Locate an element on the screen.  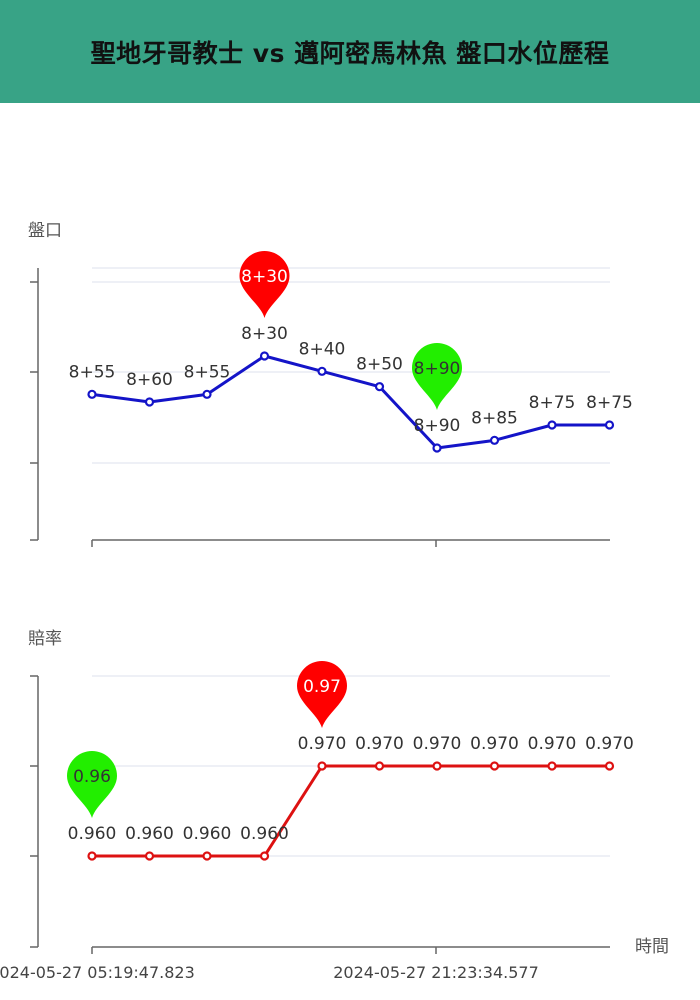
chart-1-max-marker: 8+30 is located at coordinates (264, 284).